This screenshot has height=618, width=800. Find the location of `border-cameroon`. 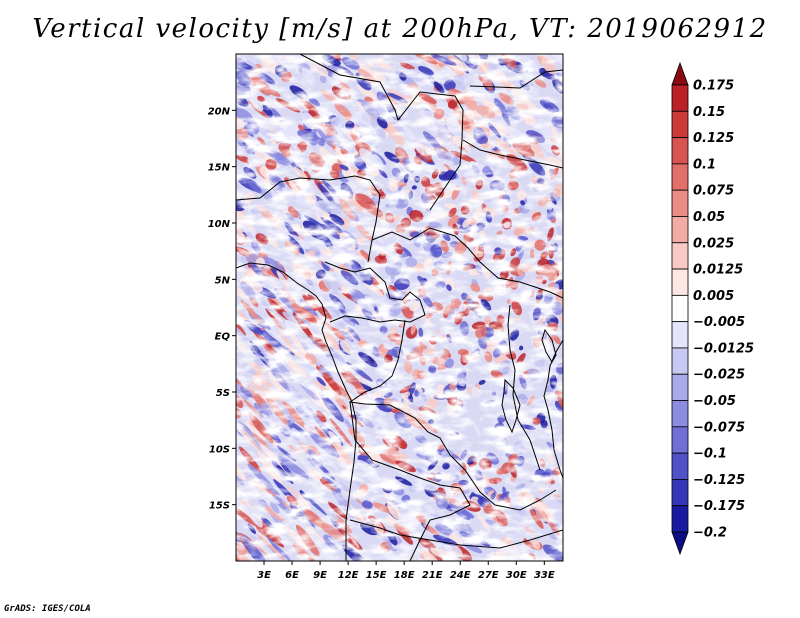

border-cameroon is located at coordinates (375, 292).